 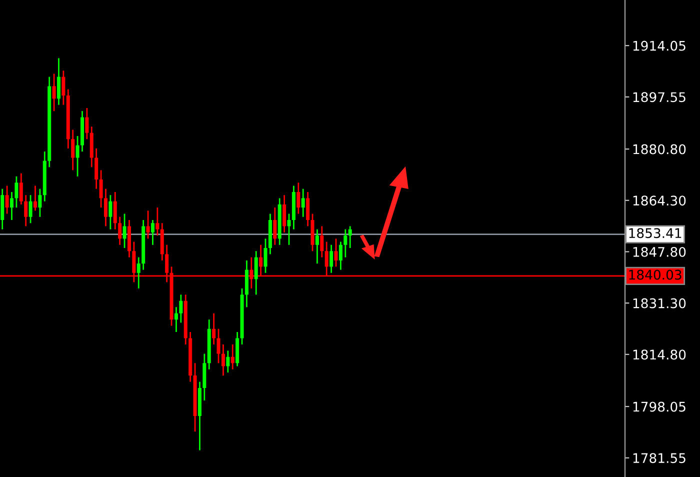 I want to click on y-tick-label: 1814.80, so click(x=659, y=355).